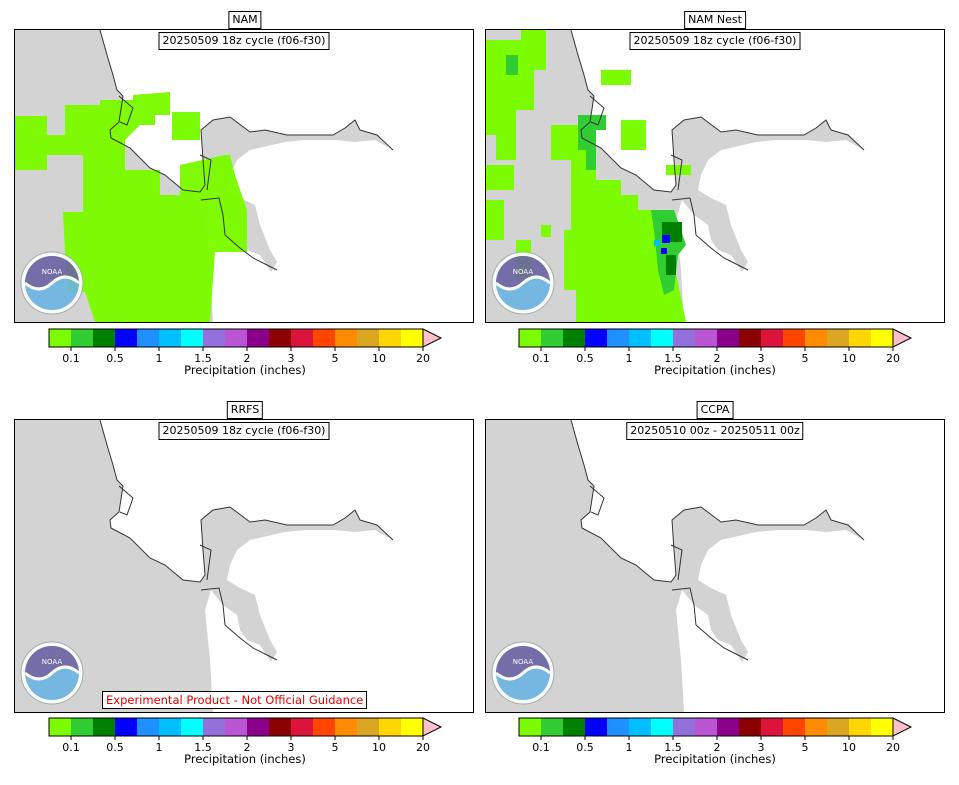  Describe the element at coordinates (423, 358) in the screenshot. I see `colorbar-tick-label: 20` at that location.